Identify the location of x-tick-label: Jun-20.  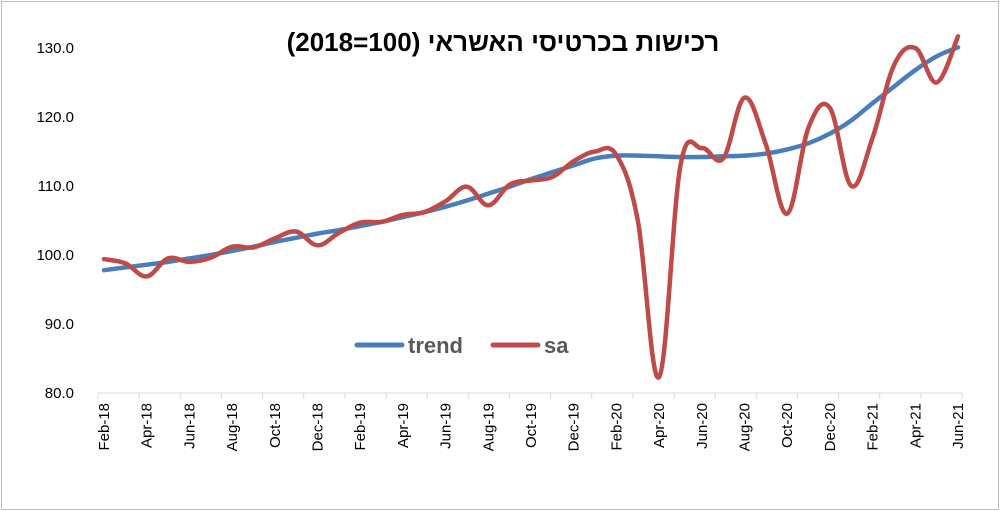
(702, 426).